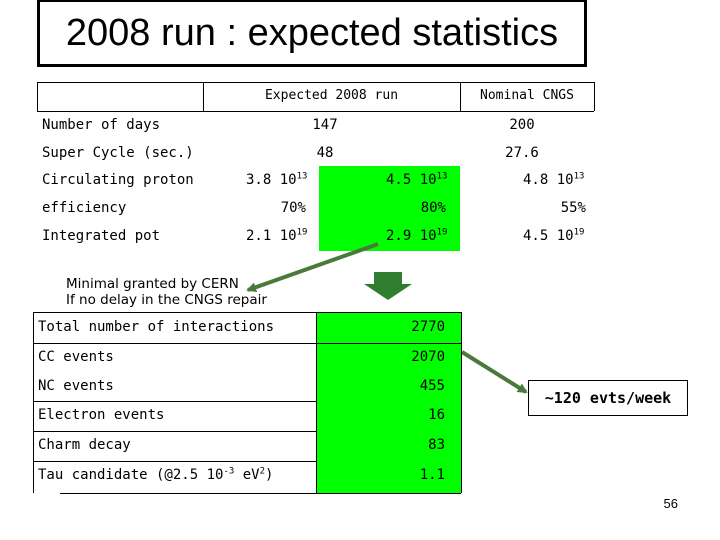 The width and height of the screenshot is (720, 540). What do you see at coordinates (388, 286) in the screenshot?
I see `down-block-arrow-icon` at bounding box center [388, 286].